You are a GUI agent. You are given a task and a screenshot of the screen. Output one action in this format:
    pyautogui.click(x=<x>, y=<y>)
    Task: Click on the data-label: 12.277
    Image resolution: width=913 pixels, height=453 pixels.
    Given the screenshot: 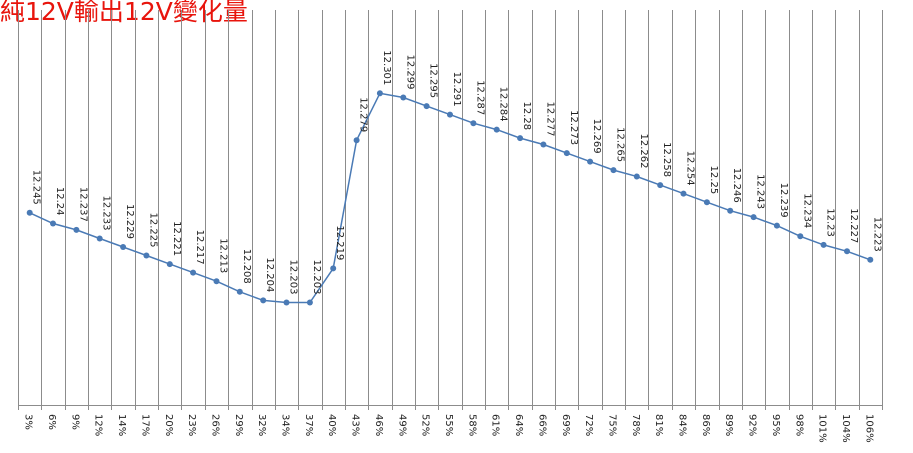 What is the action you would take?
    pyautogui.click(x=549, y=119)
    